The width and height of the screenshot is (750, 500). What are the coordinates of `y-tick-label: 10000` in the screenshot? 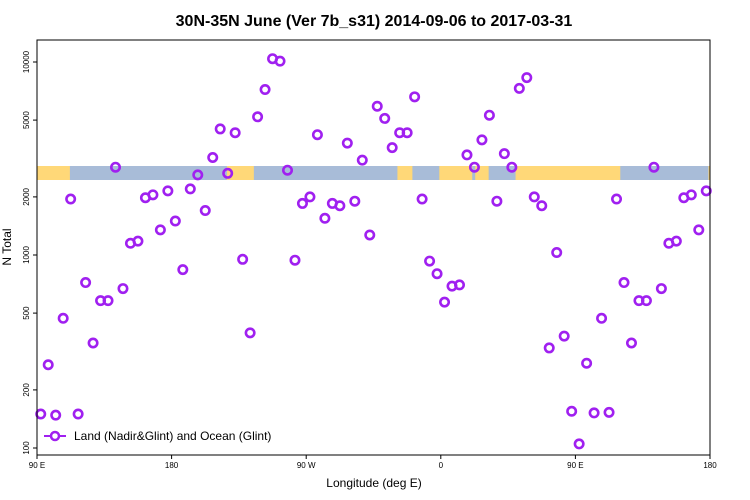 It's located at (26, 61).